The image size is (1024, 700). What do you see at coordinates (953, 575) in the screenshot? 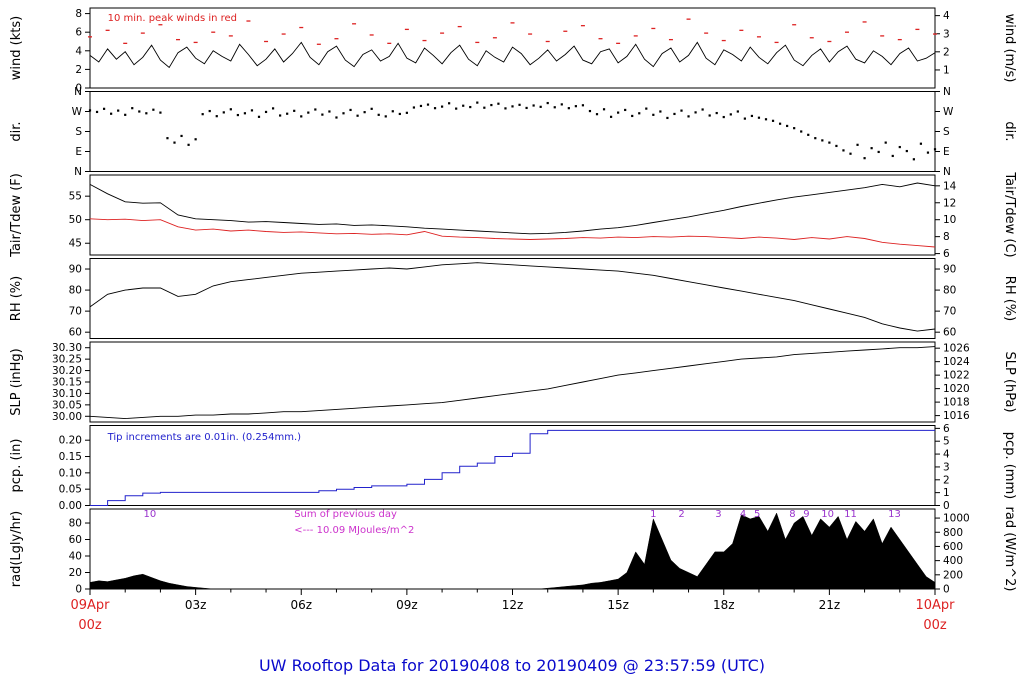
I see `svg-text: 200` at bounding box center [953, 575].